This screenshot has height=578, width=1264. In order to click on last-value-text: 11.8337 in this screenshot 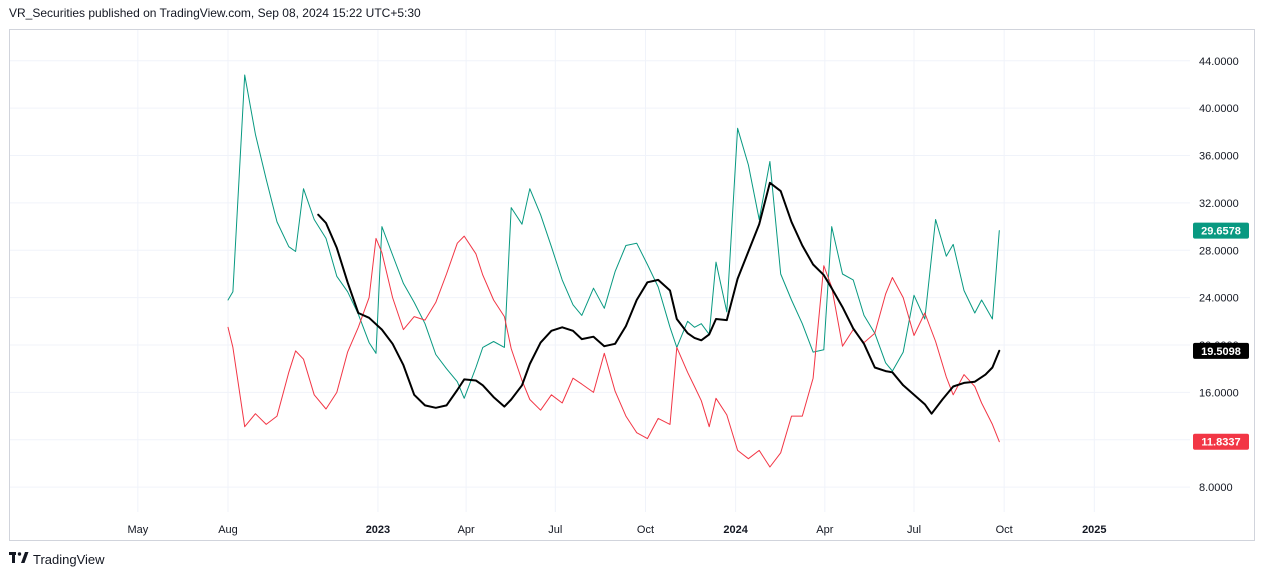, I will do `click(1220, 443)`.